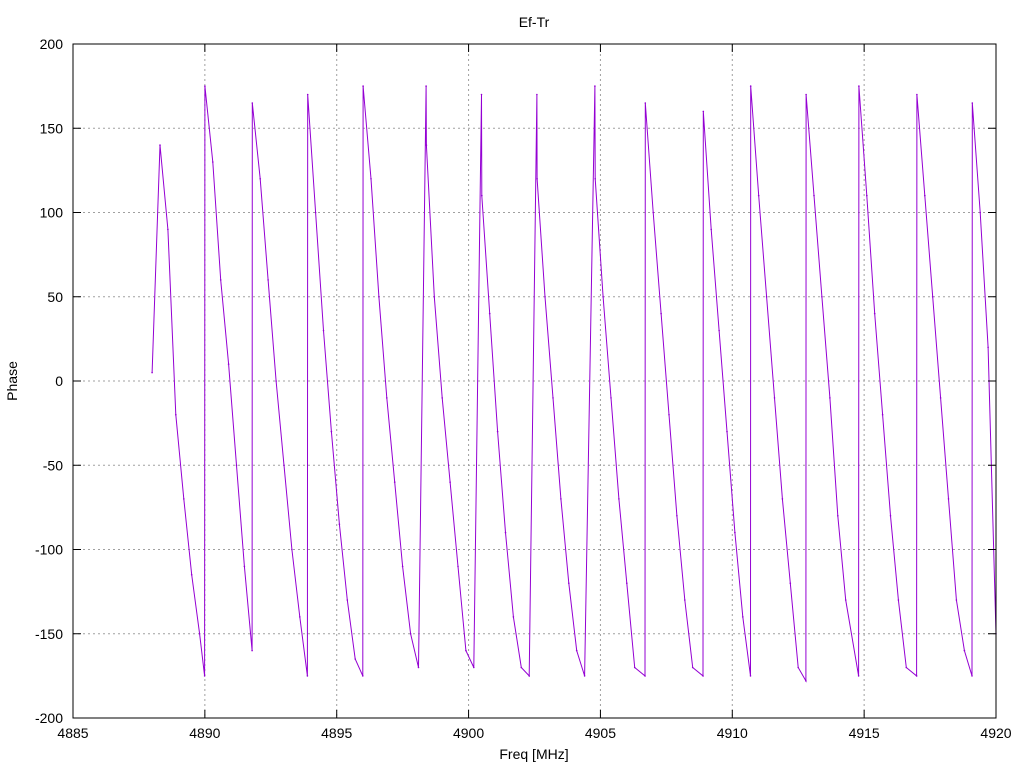  Describe the element at coordinates (995, 733) in the screenshot. I see `x-tick-label: 4920` at that location.